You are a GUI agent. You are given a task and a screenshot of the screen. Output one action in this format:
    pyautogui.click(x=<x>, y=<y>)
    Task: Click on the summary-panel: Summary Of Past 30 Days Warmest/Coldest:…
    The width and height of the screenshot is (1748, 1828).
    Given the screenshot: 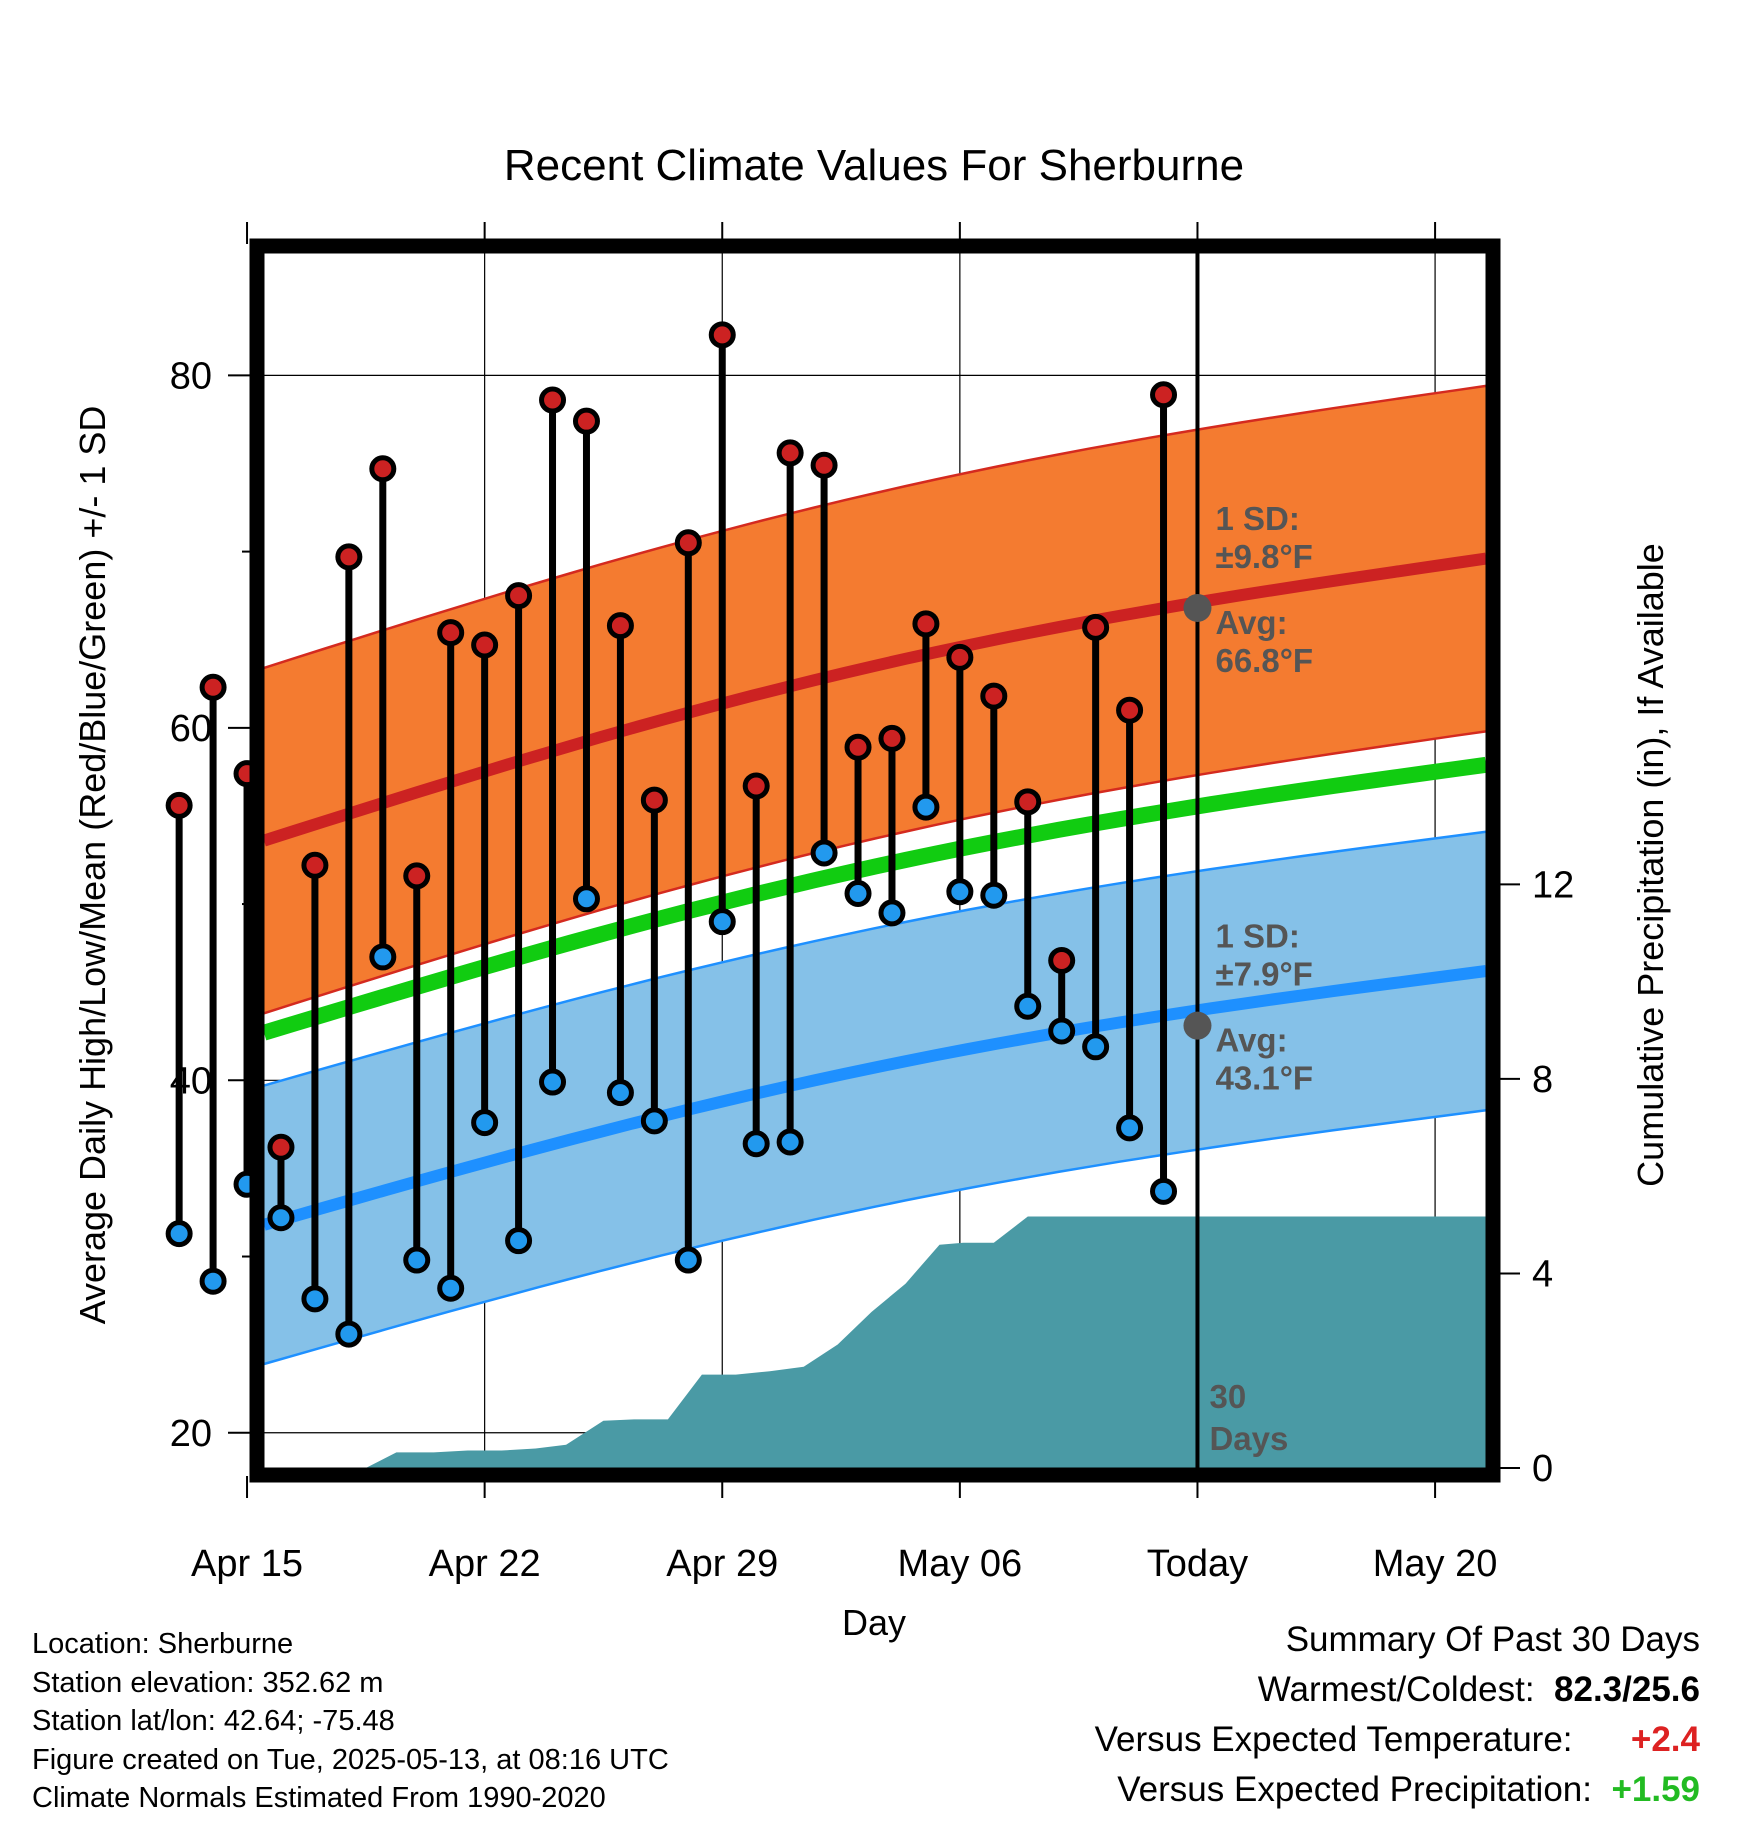 What is the action you would take?
    pyautogui.click(x=1397, y=1715)
    